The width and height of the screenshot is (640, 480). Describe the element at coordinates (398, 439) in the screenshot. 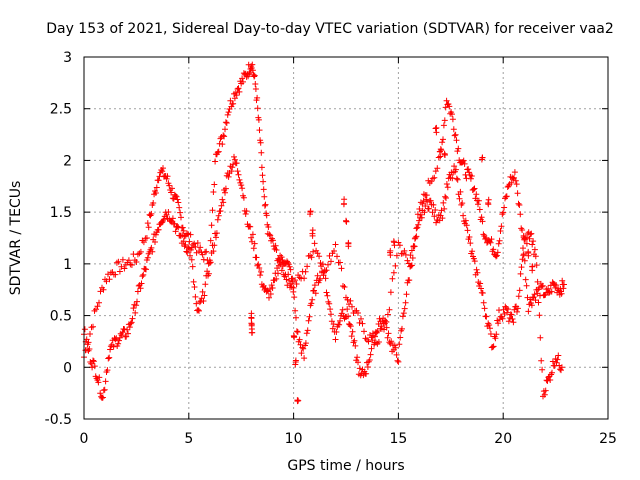

I see `x-tick-label: 15` at that location.